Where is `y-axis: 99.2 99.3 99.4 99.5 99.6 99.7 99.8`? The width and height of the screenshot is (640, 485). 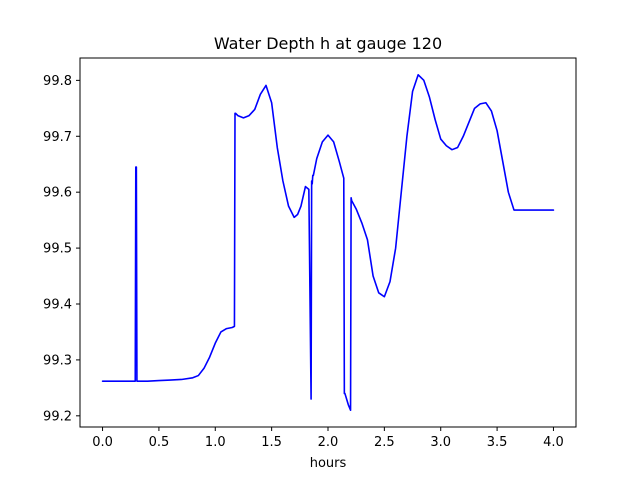 y-axis: 99.2 99.3 99.4 99.5 99.6 99.7 99.8 is located at coordinates (61, 249).